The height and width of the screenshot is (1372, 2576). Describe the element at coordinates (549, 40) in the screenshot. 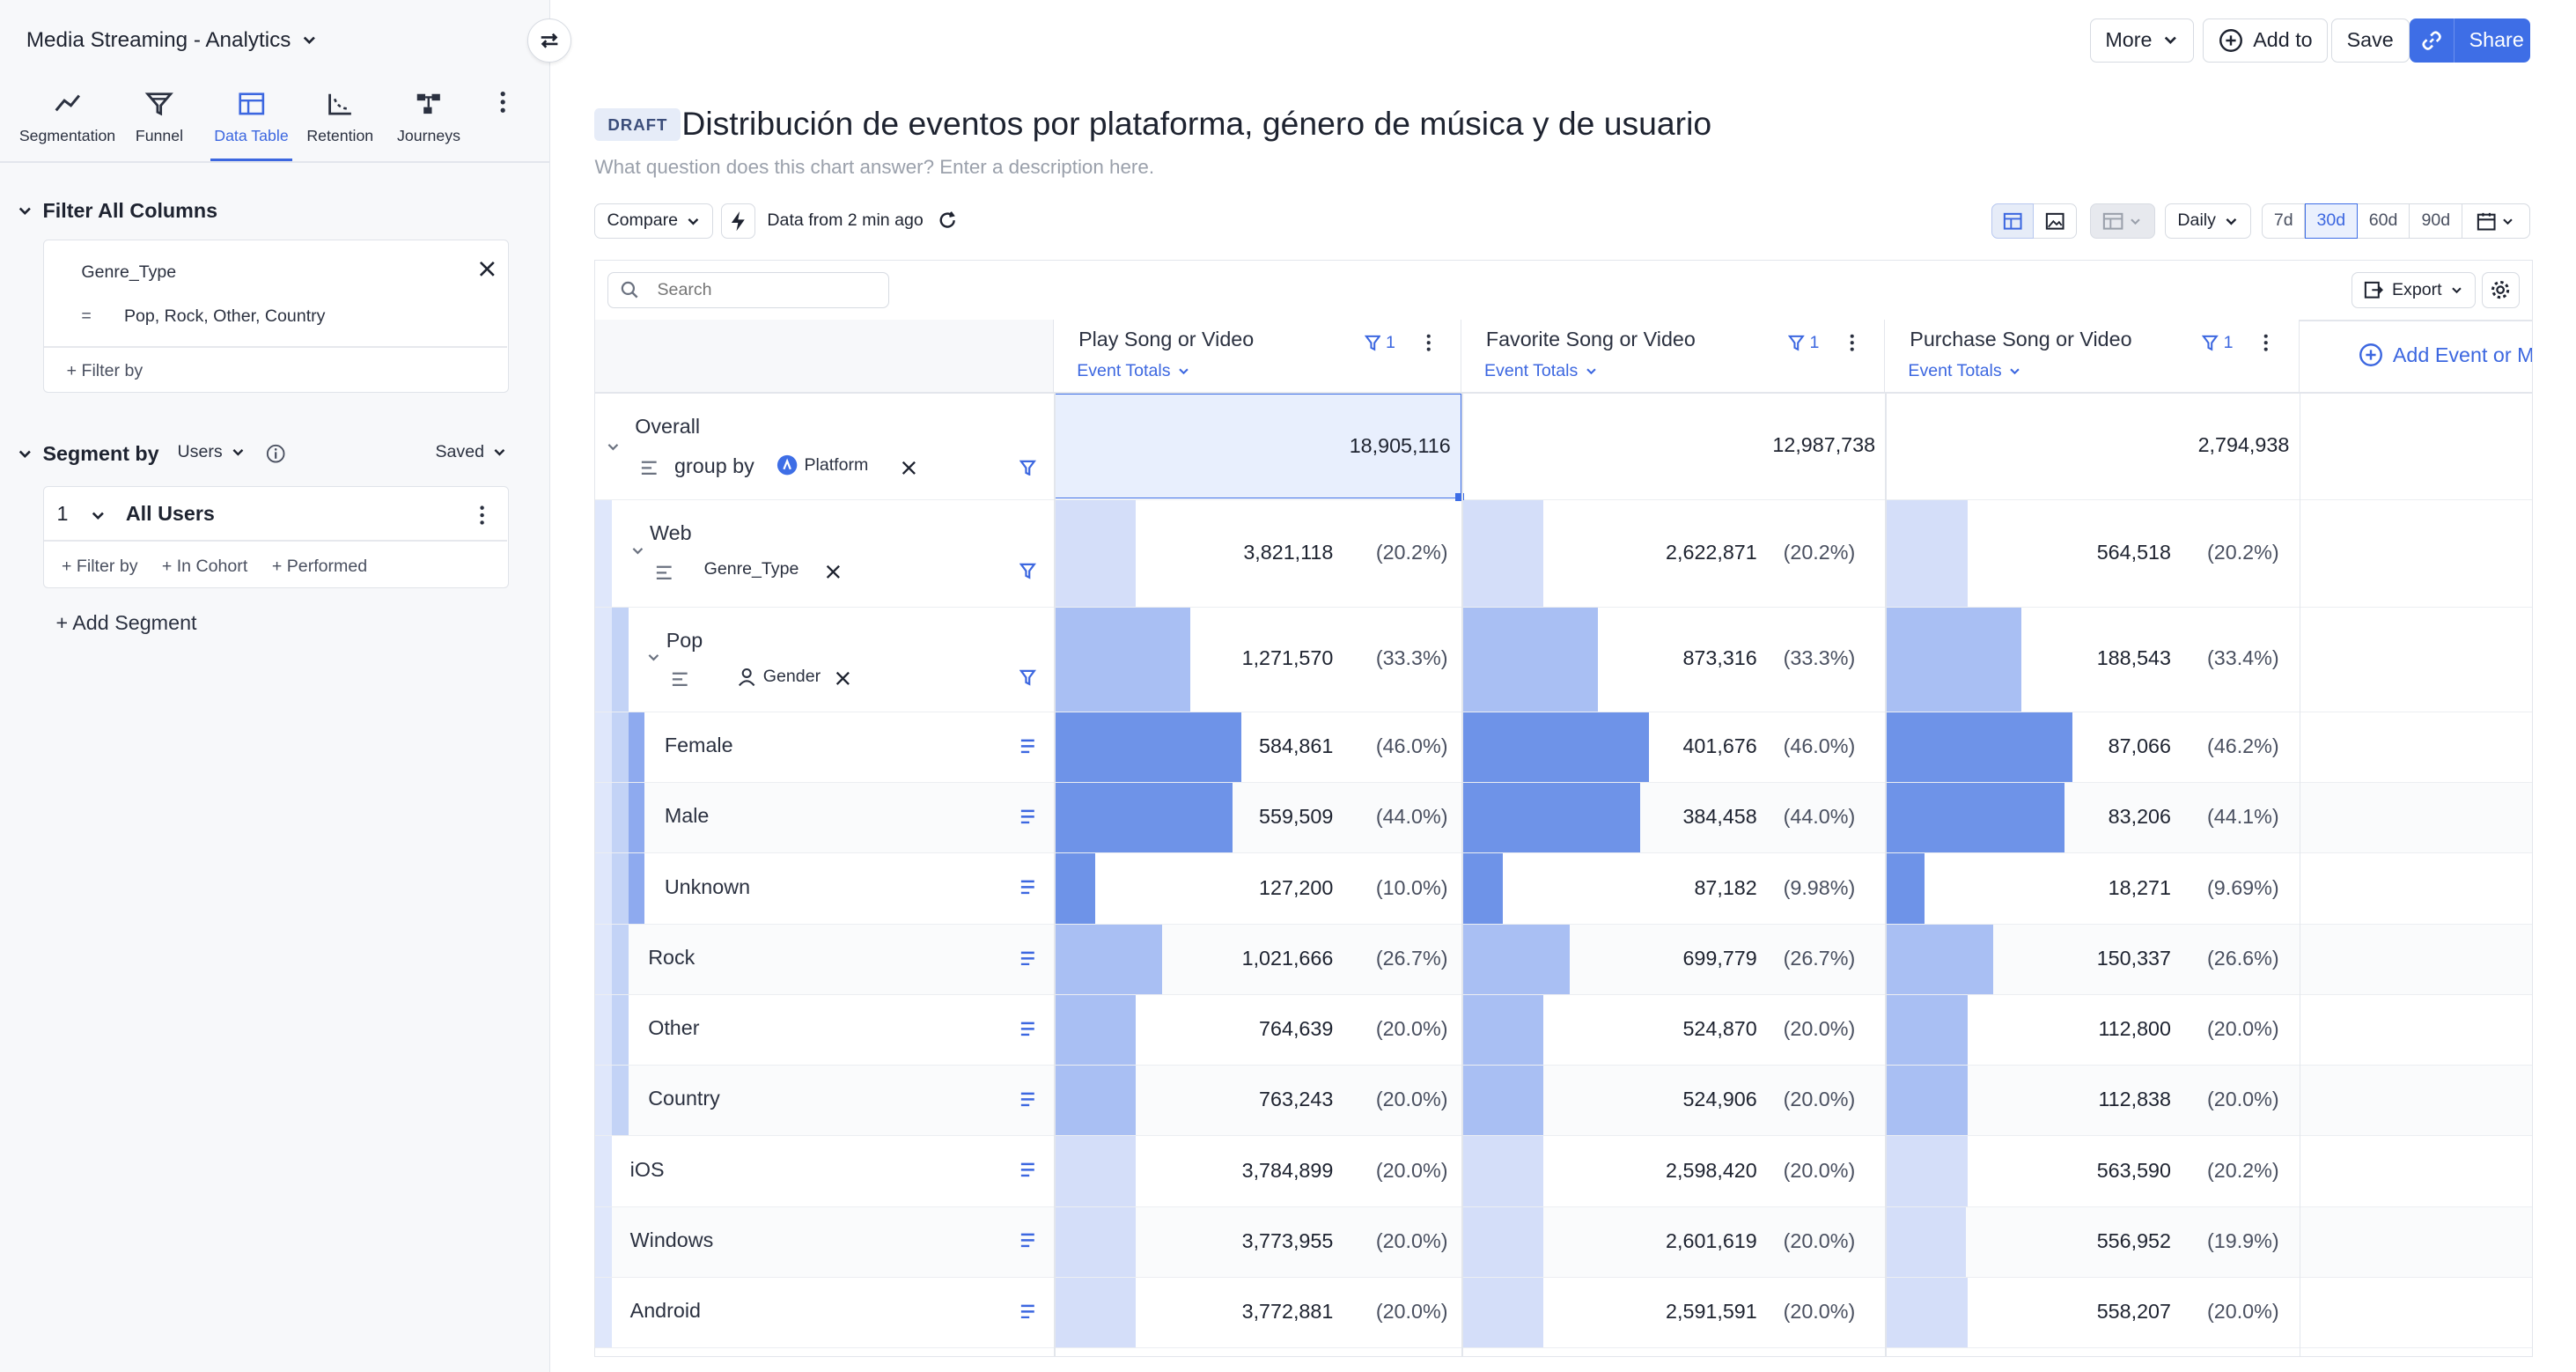

I see `collapse-sidebar-button` at that location.